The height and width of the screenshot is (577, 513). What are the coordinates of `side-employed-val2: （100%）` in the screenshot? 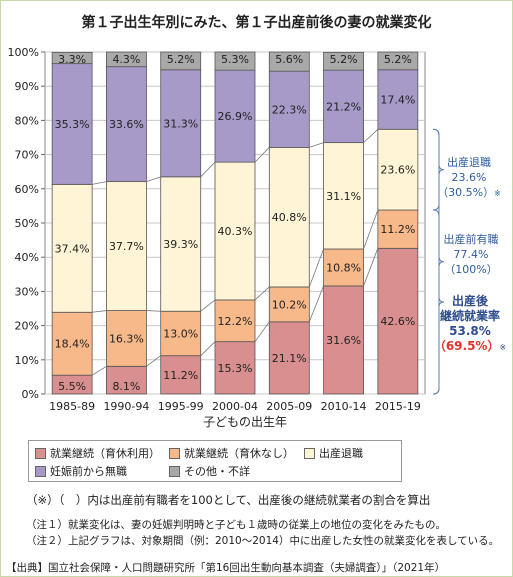 It's located at (471, 269).